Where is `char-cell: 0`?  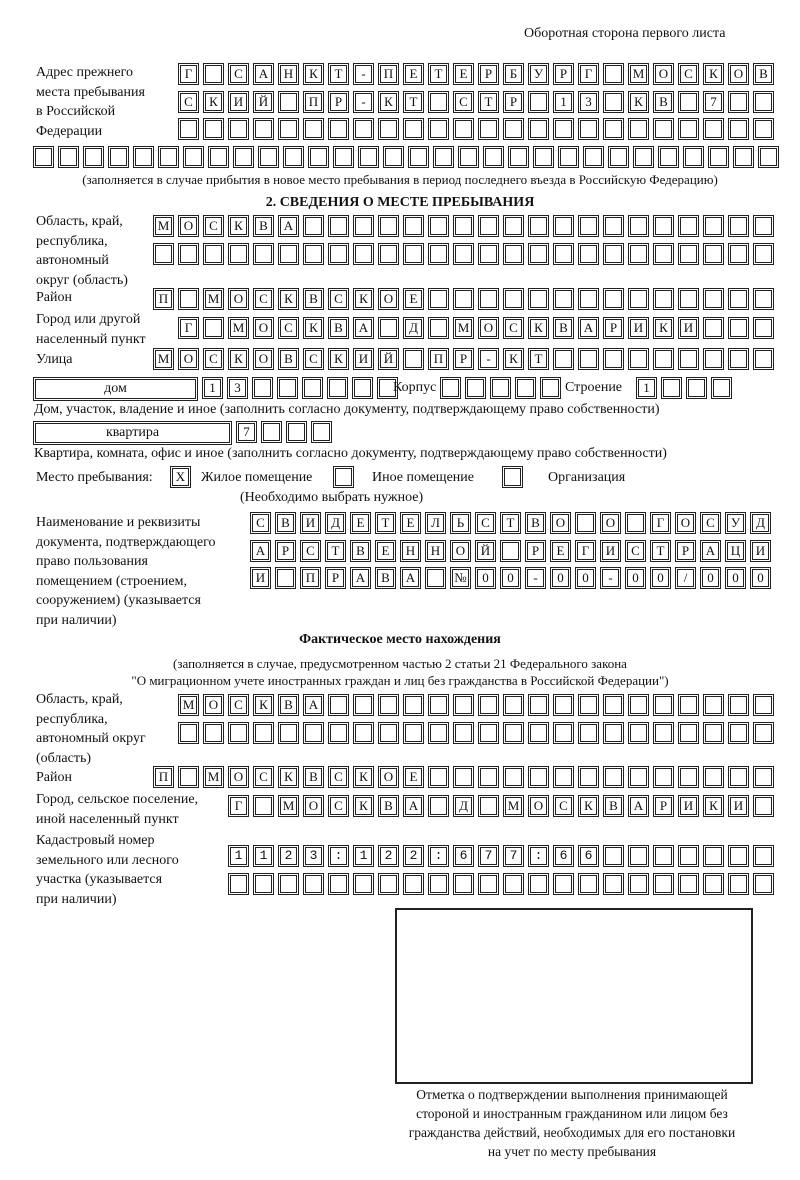
char-cell: 0 is located at coordinates (660, 578).